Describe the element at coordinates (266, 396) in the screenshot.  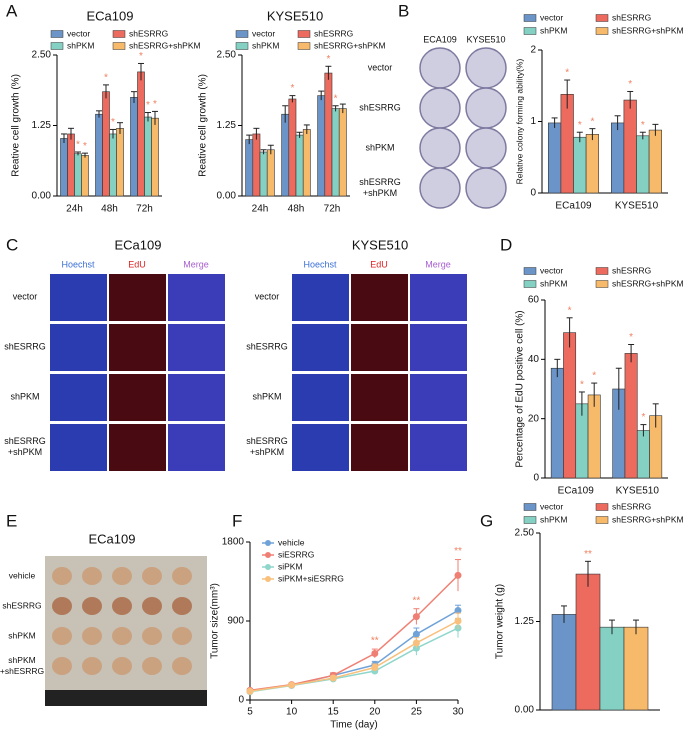
I see `row-label: shPKM` at that location.